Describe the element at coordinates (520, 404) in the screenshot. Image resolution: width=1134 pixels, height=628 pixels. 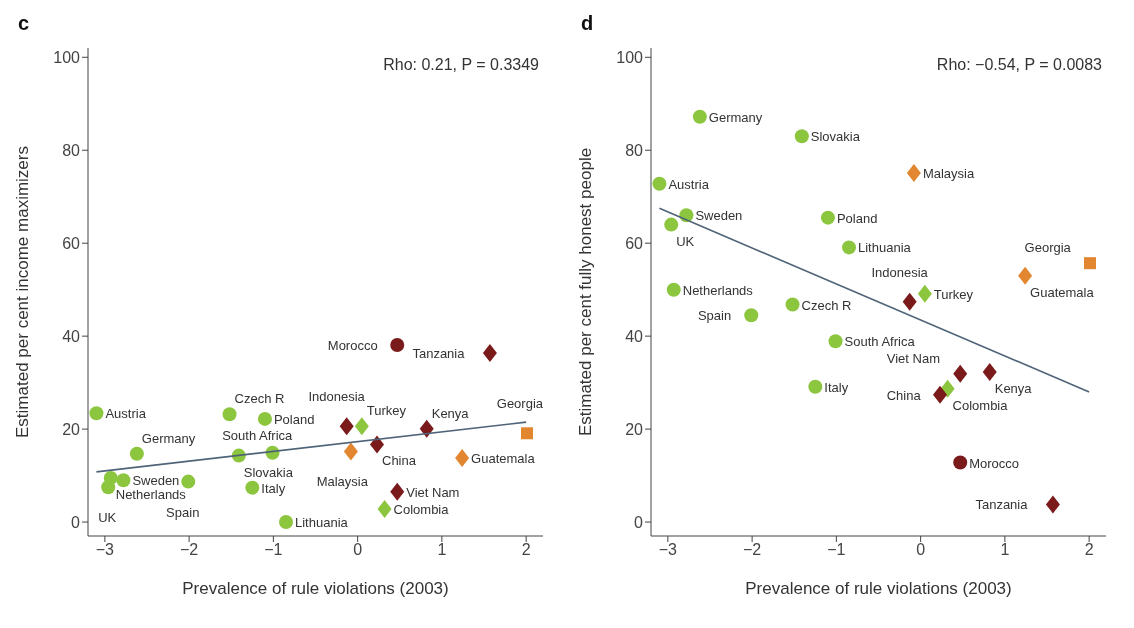
I see `annotation: Georgia` at that location.